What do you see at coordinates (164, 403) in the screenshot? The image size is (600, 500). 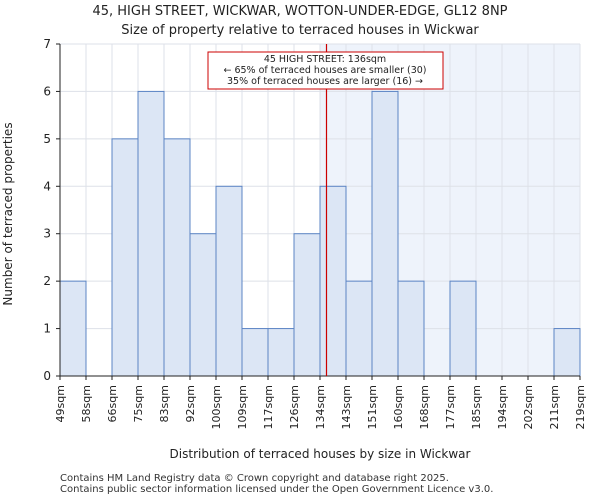 I see `x-tick-label-83sqm: 83sqm` at bounding box center [164, 403].